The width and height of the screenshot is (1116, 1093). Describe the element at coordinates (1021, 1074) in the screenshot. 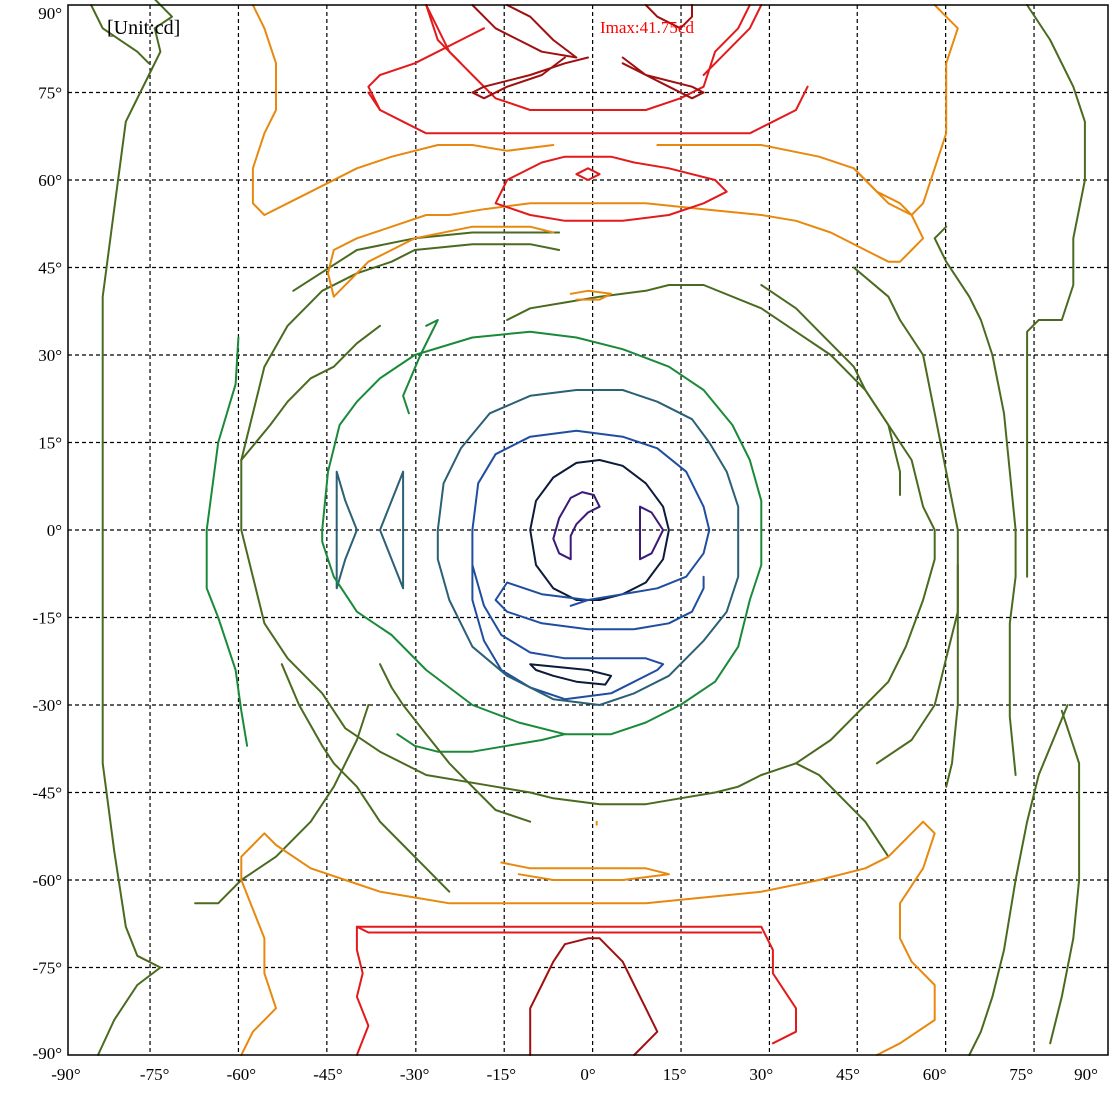

I see `x-tick-label: 75°` at that location.